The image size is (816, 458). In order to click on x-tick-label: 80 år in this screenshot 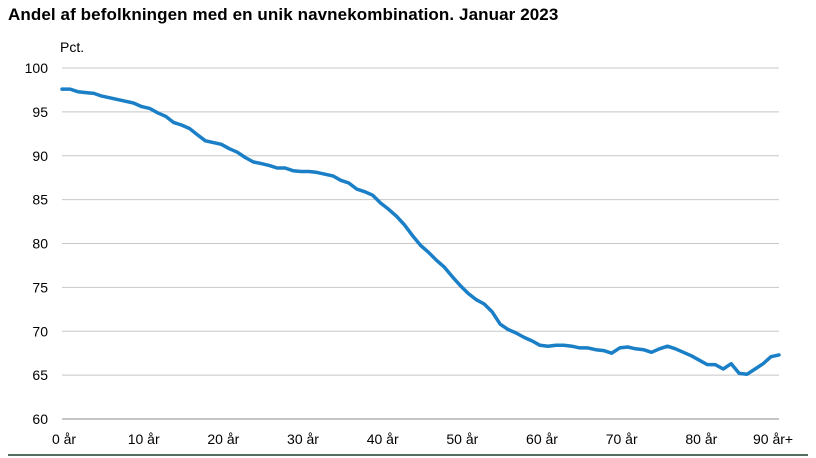, I will do `click(701, 439)`.